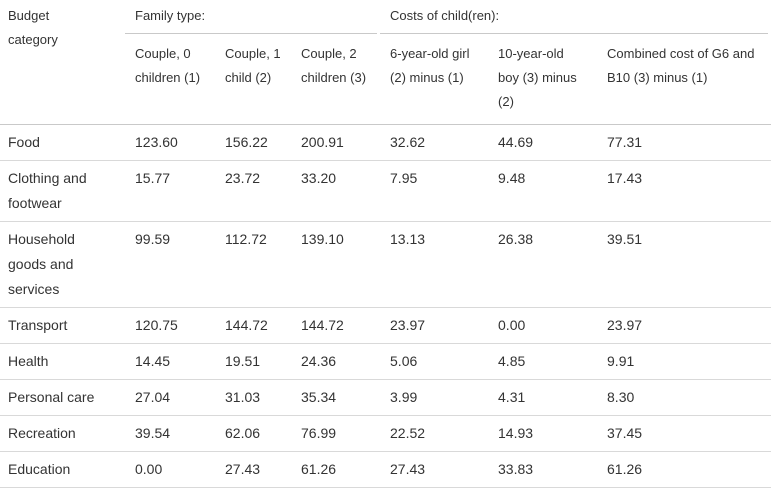 Image resolution: width=771 pixels, height=488 pixels. Describe the element at coordinates (434, 79) in the screenshot. I see `column-header: 6-year-old girl (2) minus (1)` at that location.